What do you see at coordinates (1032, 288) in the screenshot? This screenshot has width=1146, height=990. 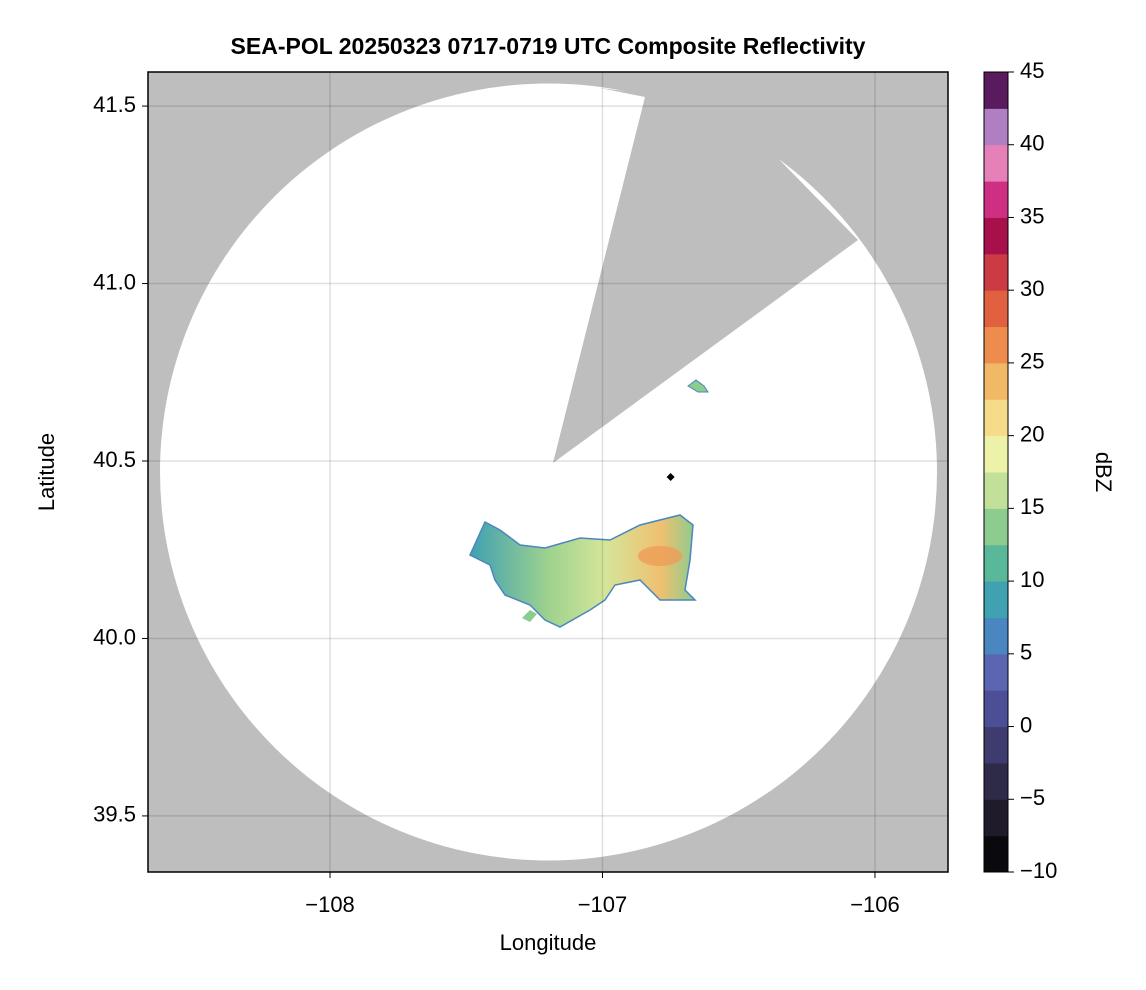 I see `colorbar-tick-label: 30` at bounding box center [1032, 288].